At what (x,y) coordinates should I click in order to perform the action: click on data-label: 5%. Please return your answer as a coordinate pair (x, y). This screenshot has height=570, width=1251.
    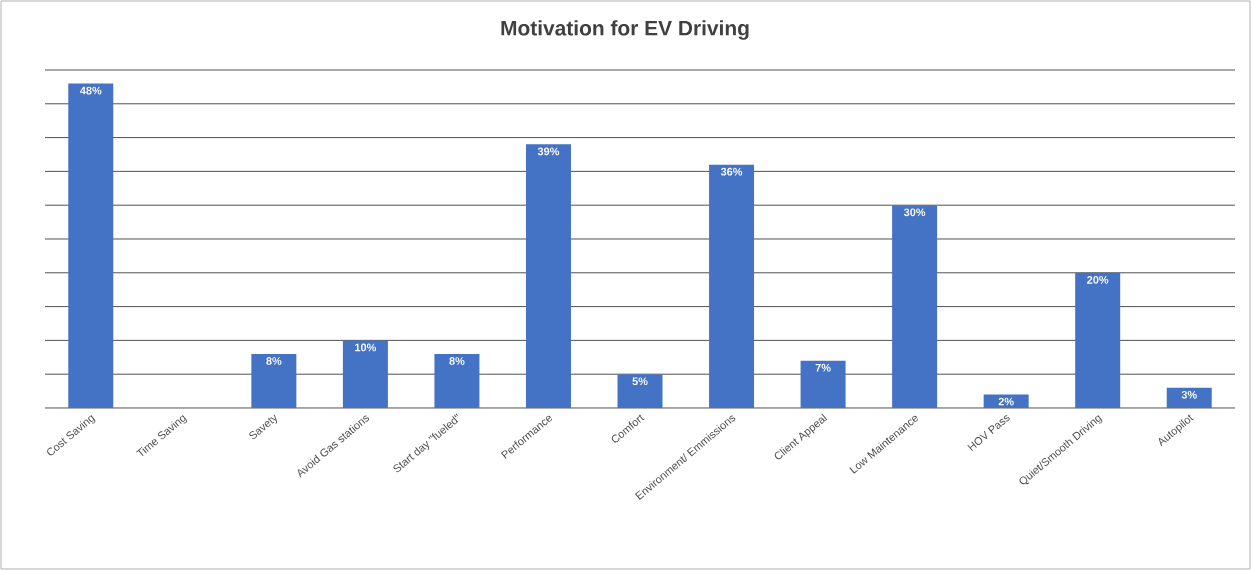
    Looking at the image, I should click on (640, 381).